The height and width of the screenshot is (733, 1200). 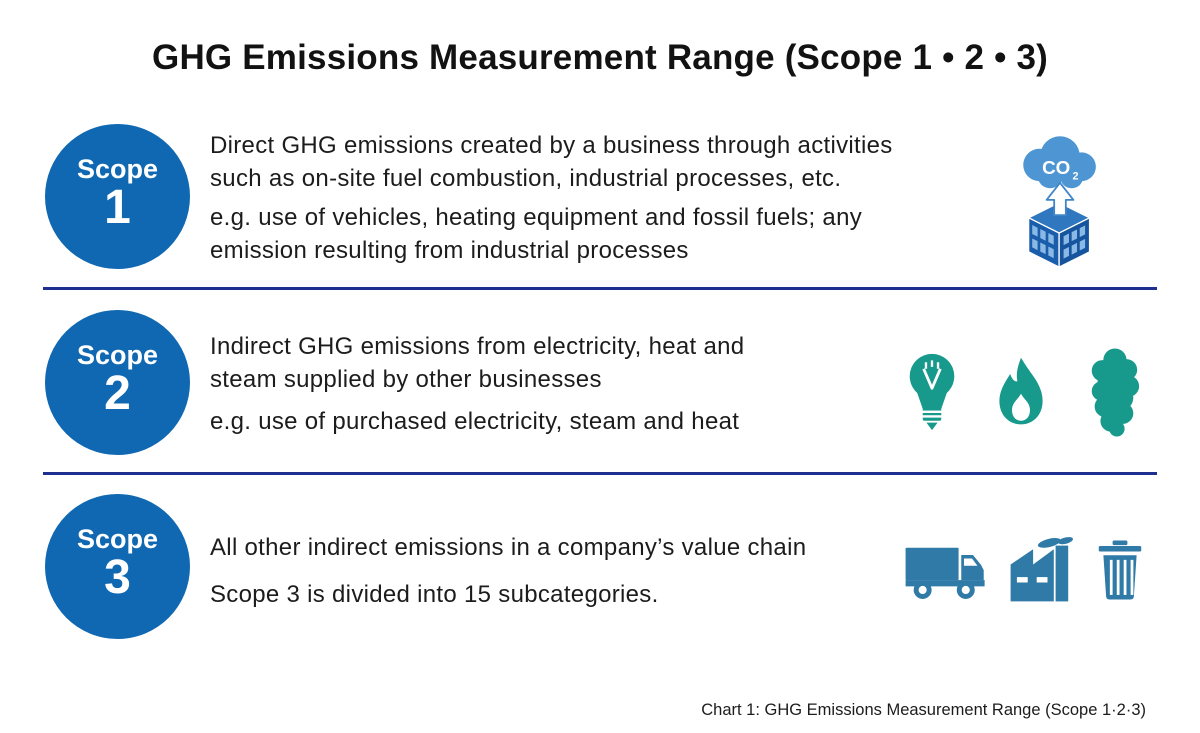 I want to click on scope-1-label: Scope, so click(x=117, y=168).